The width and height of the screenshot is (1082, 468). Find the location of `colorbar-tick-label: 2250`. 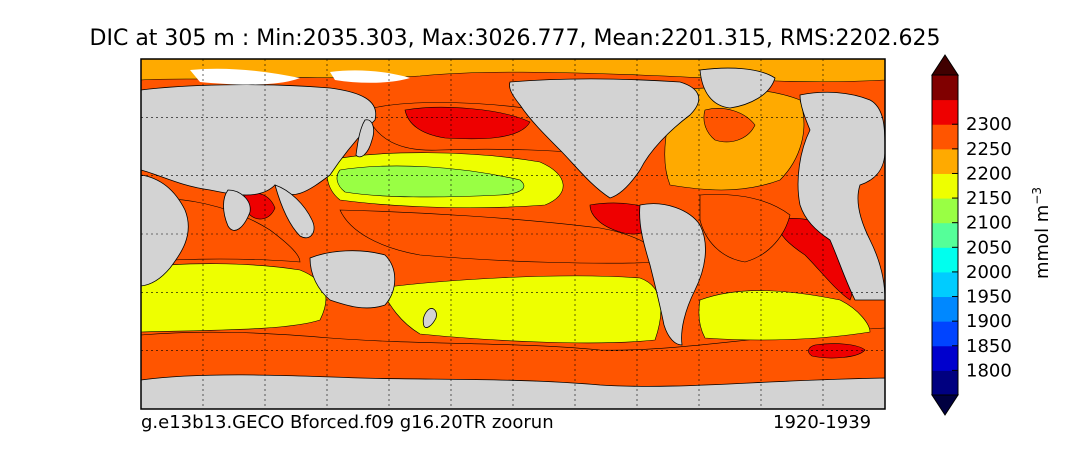

colorbar-tick-label: 2250 is located at coordinates (989, 149).